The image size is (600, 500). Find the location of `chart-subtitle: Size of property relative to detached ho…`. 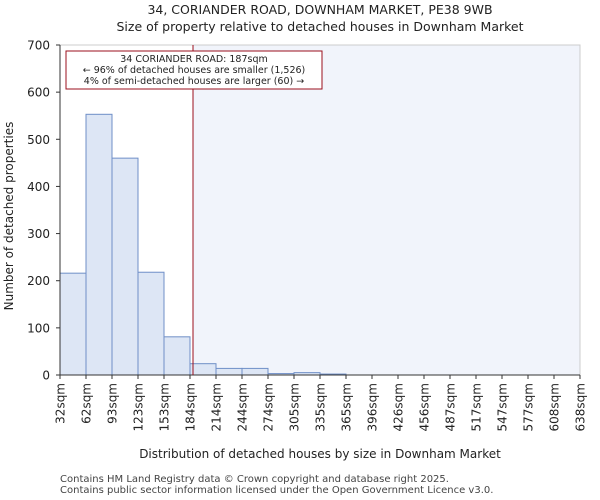

chart-subtitle: Size of property relative to detached ho… is located at coordinates (319, 26).